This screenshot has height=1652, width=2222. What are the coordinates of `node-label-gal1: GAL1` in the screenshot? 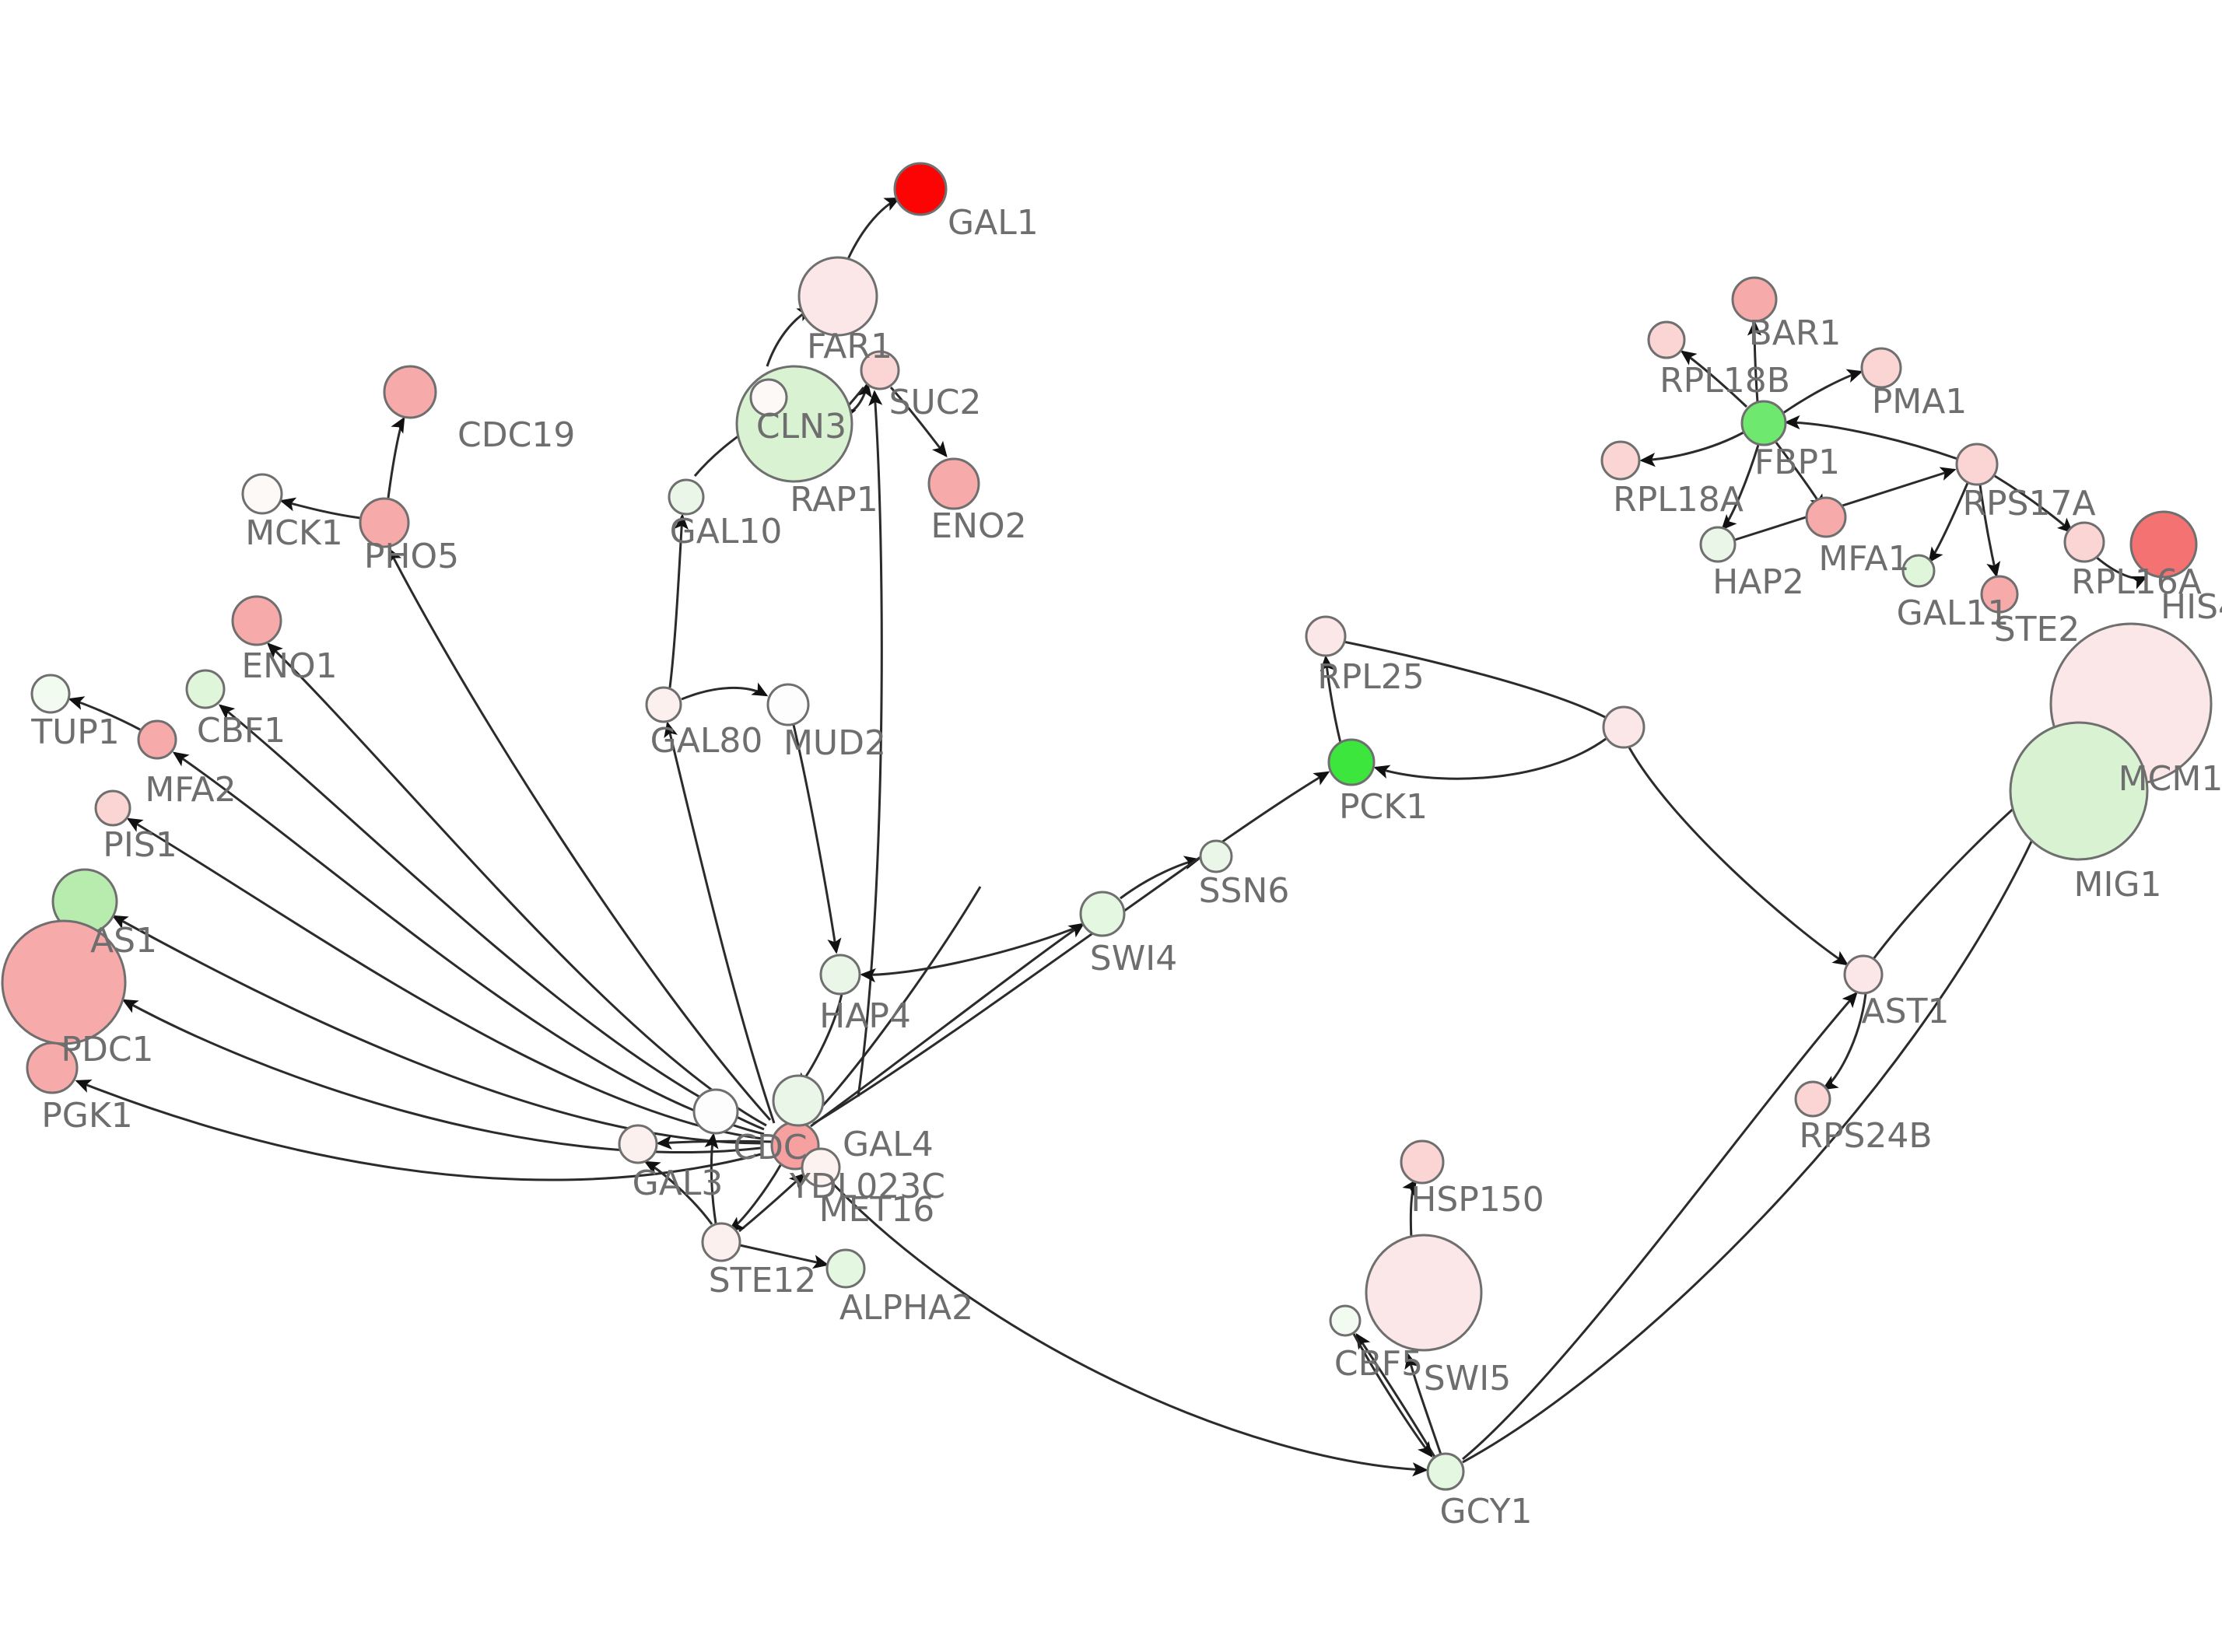 It's located at (993, 223).